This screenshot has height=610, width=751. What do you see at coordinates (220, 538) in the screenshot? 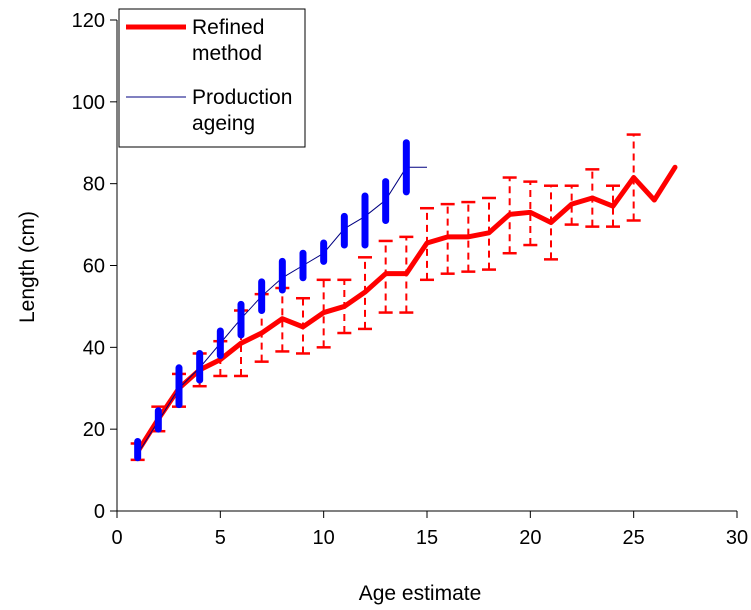
I see `x-tick-label: 5` at bounding box center [220, 538].